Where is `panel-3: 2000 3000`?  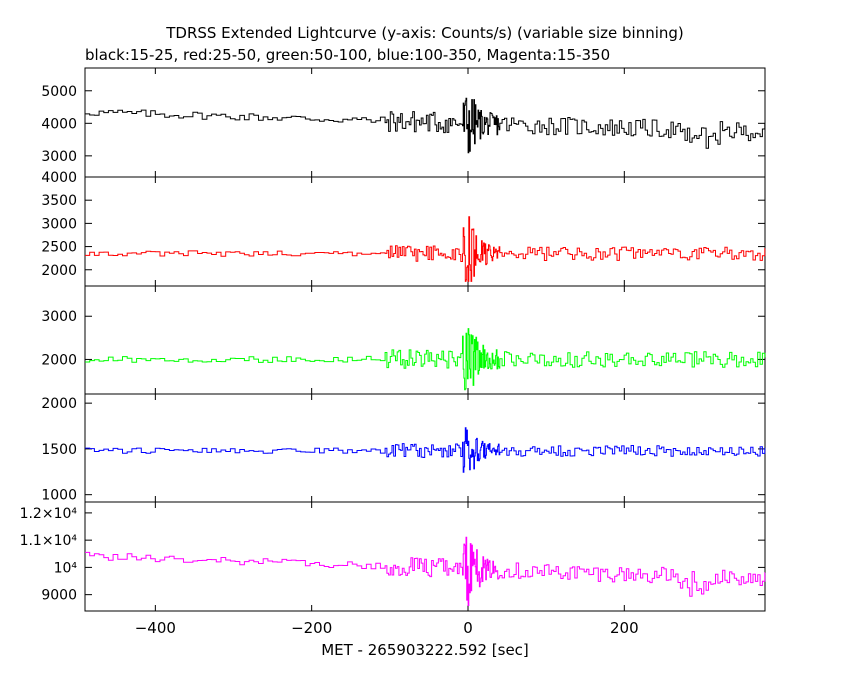 panel-3: 2000 3000 is located at coordinates (403, 340).